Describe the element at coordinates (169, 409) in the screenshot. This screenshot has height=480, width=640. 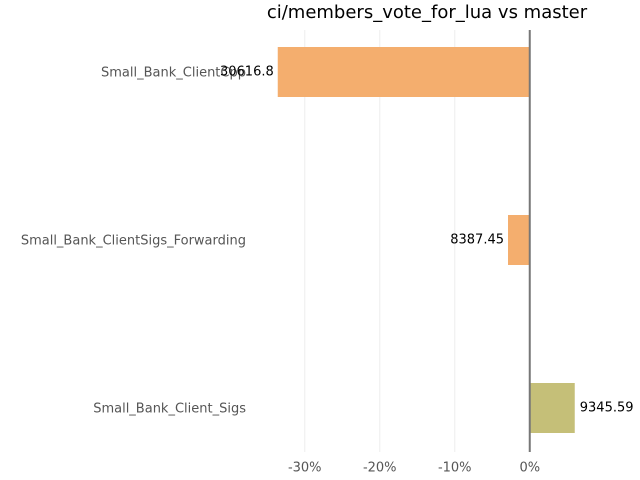
I see `y-tick-label: Small_Bank_Client_Sigs` at that location.